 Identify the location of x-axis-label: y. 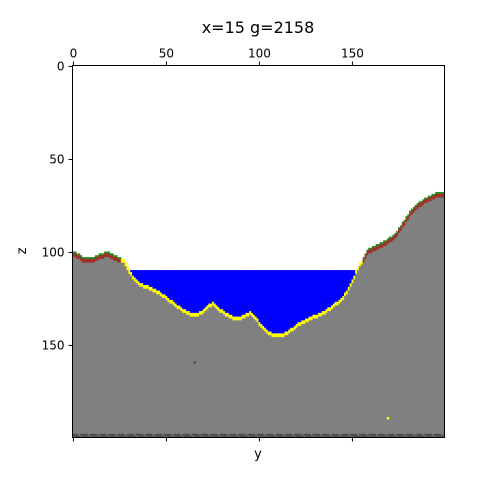
(258, 454).